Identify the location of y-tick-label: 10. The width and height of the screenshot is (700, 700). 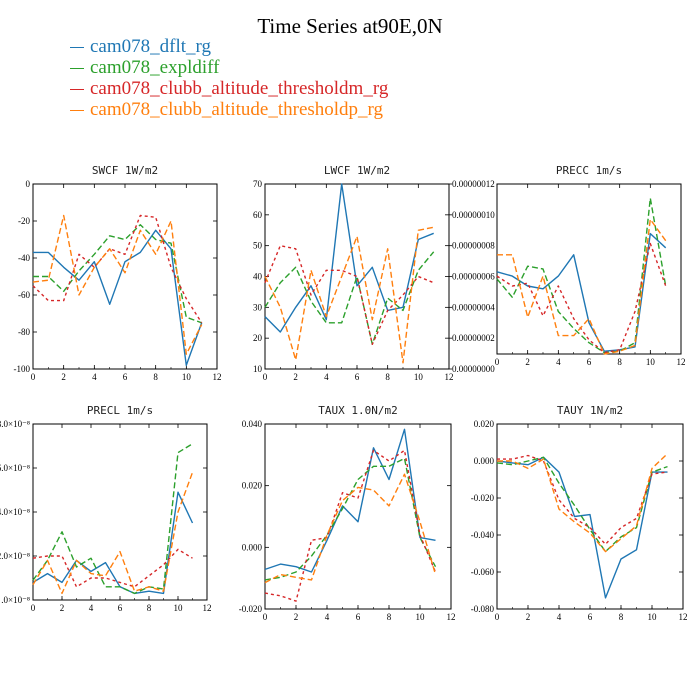
(258, 369).